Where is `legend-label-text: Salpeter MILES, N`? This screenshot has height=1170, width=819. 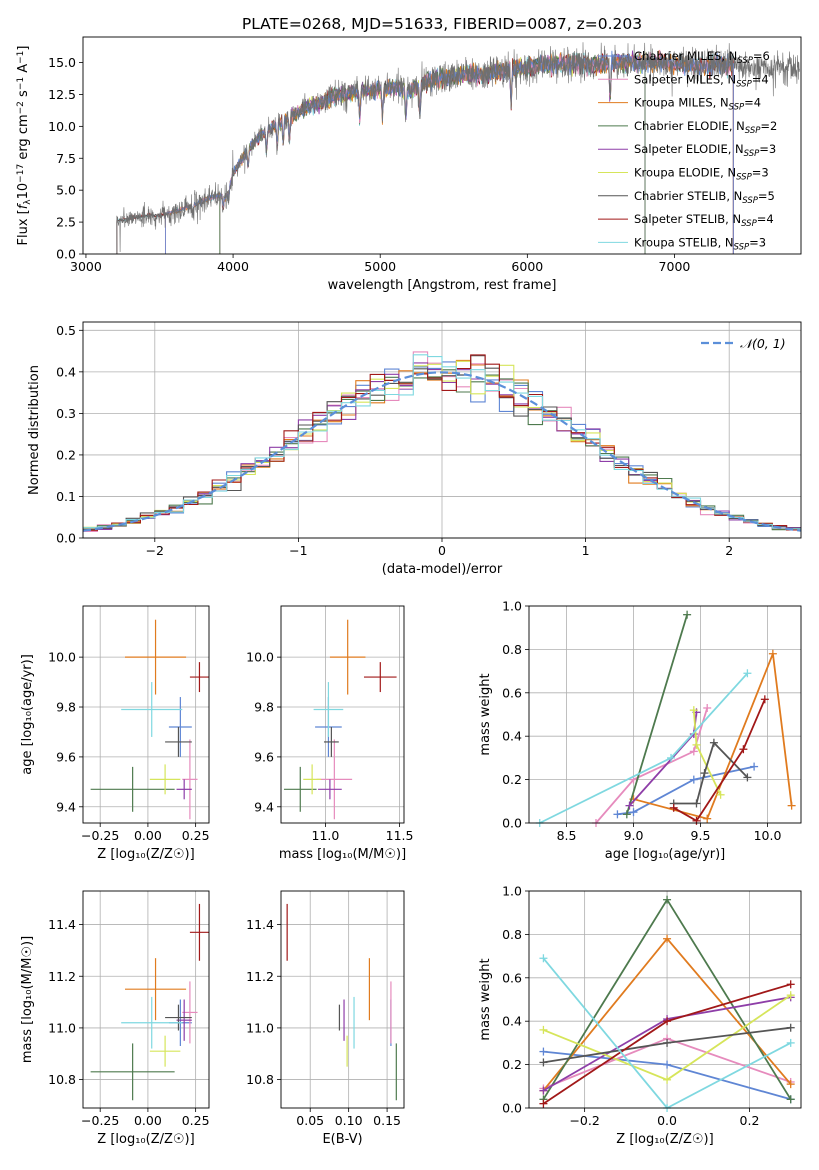
legend-label-text: Salpeter MILES, N is located at coordinates (685, 79).